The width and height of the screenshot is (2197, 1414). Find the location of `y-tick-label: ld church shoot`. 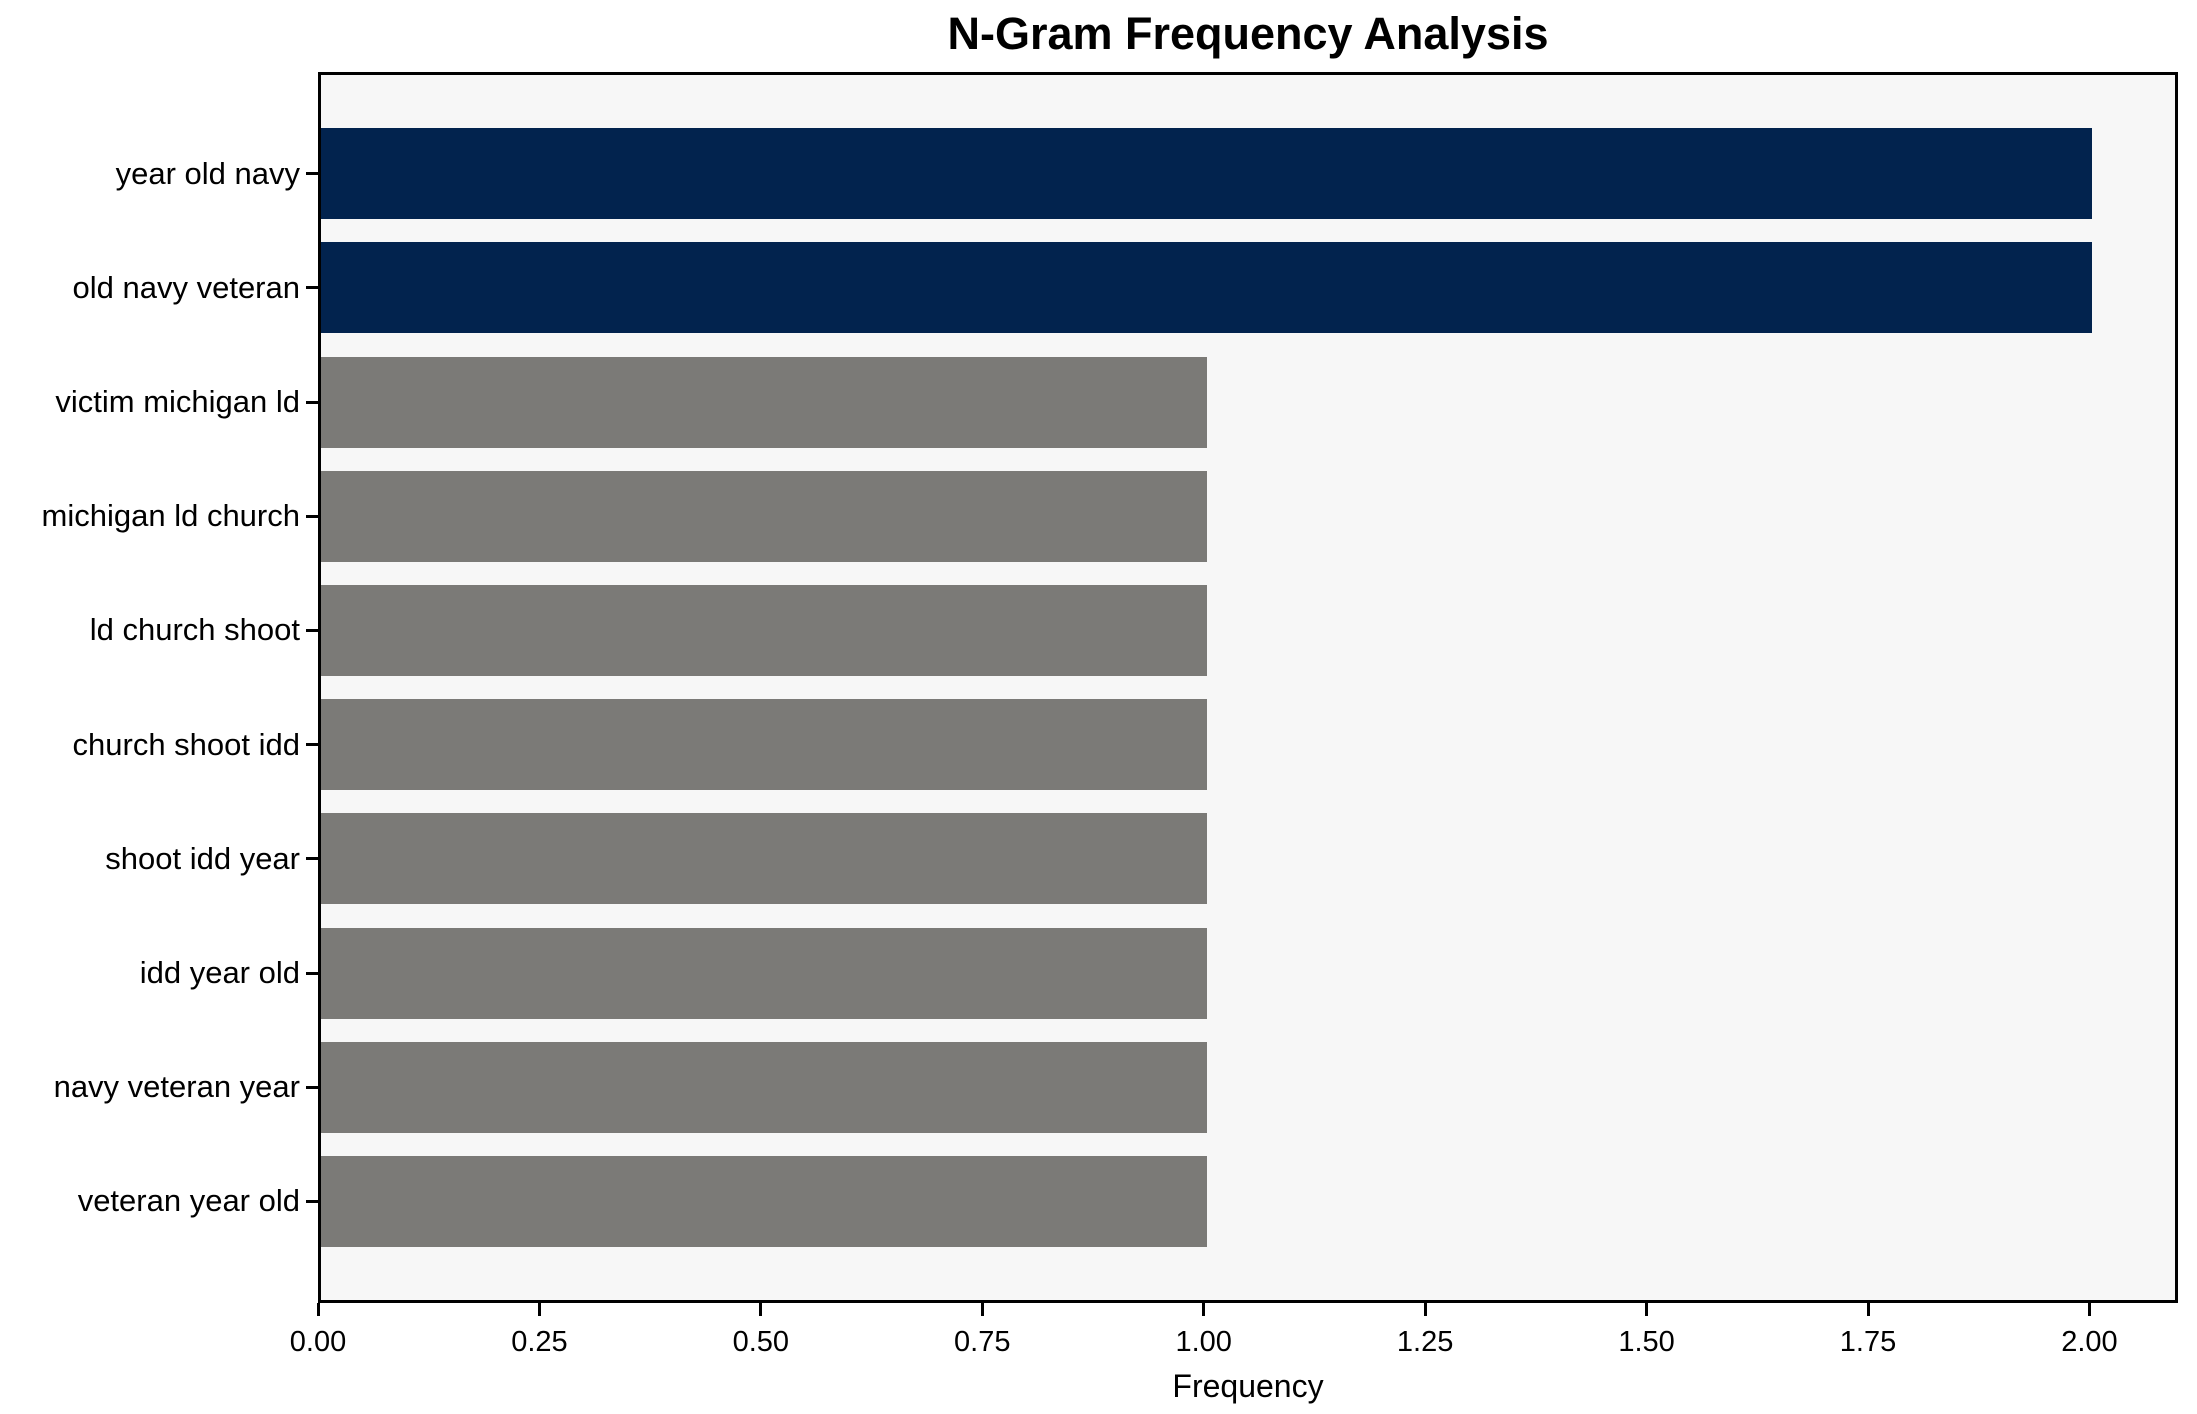

y-tick-label: ld church shoot is located at coordinates (194, 630).